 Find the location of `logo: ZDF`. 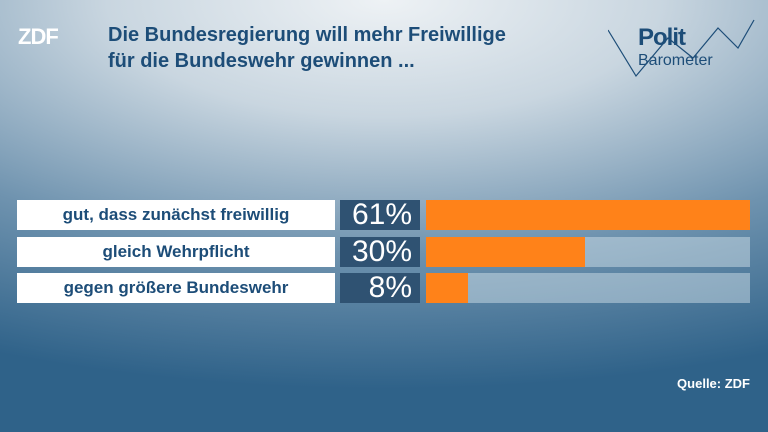

logo: ZDF is located at coordinates (38, 36).